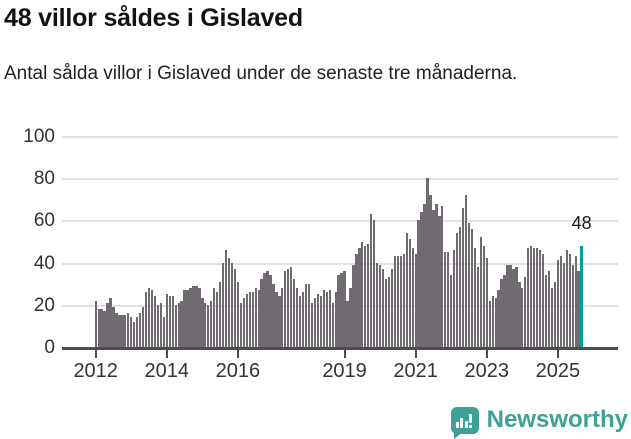 This screenshot has height=439, width=631. What do you see at coordinates (340, 179) in the screenshot?
I see `gridline` at bounding box center [340, 179].